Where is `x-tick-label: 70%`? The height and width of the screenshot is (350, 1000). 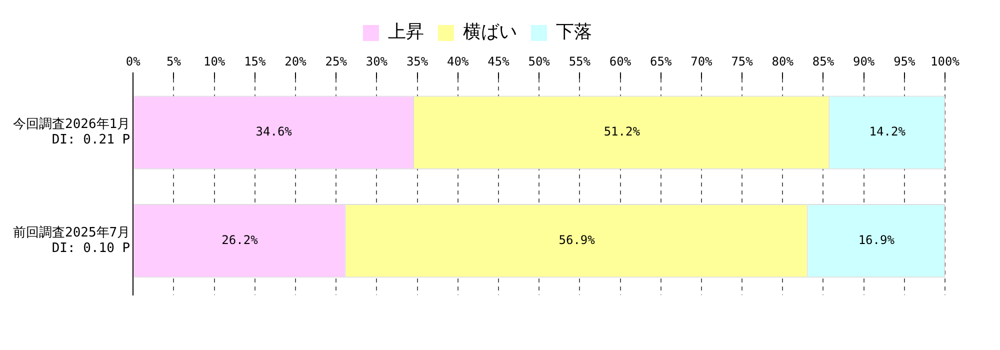 x-tick-label: 70% is located at coordinates (702, 61).